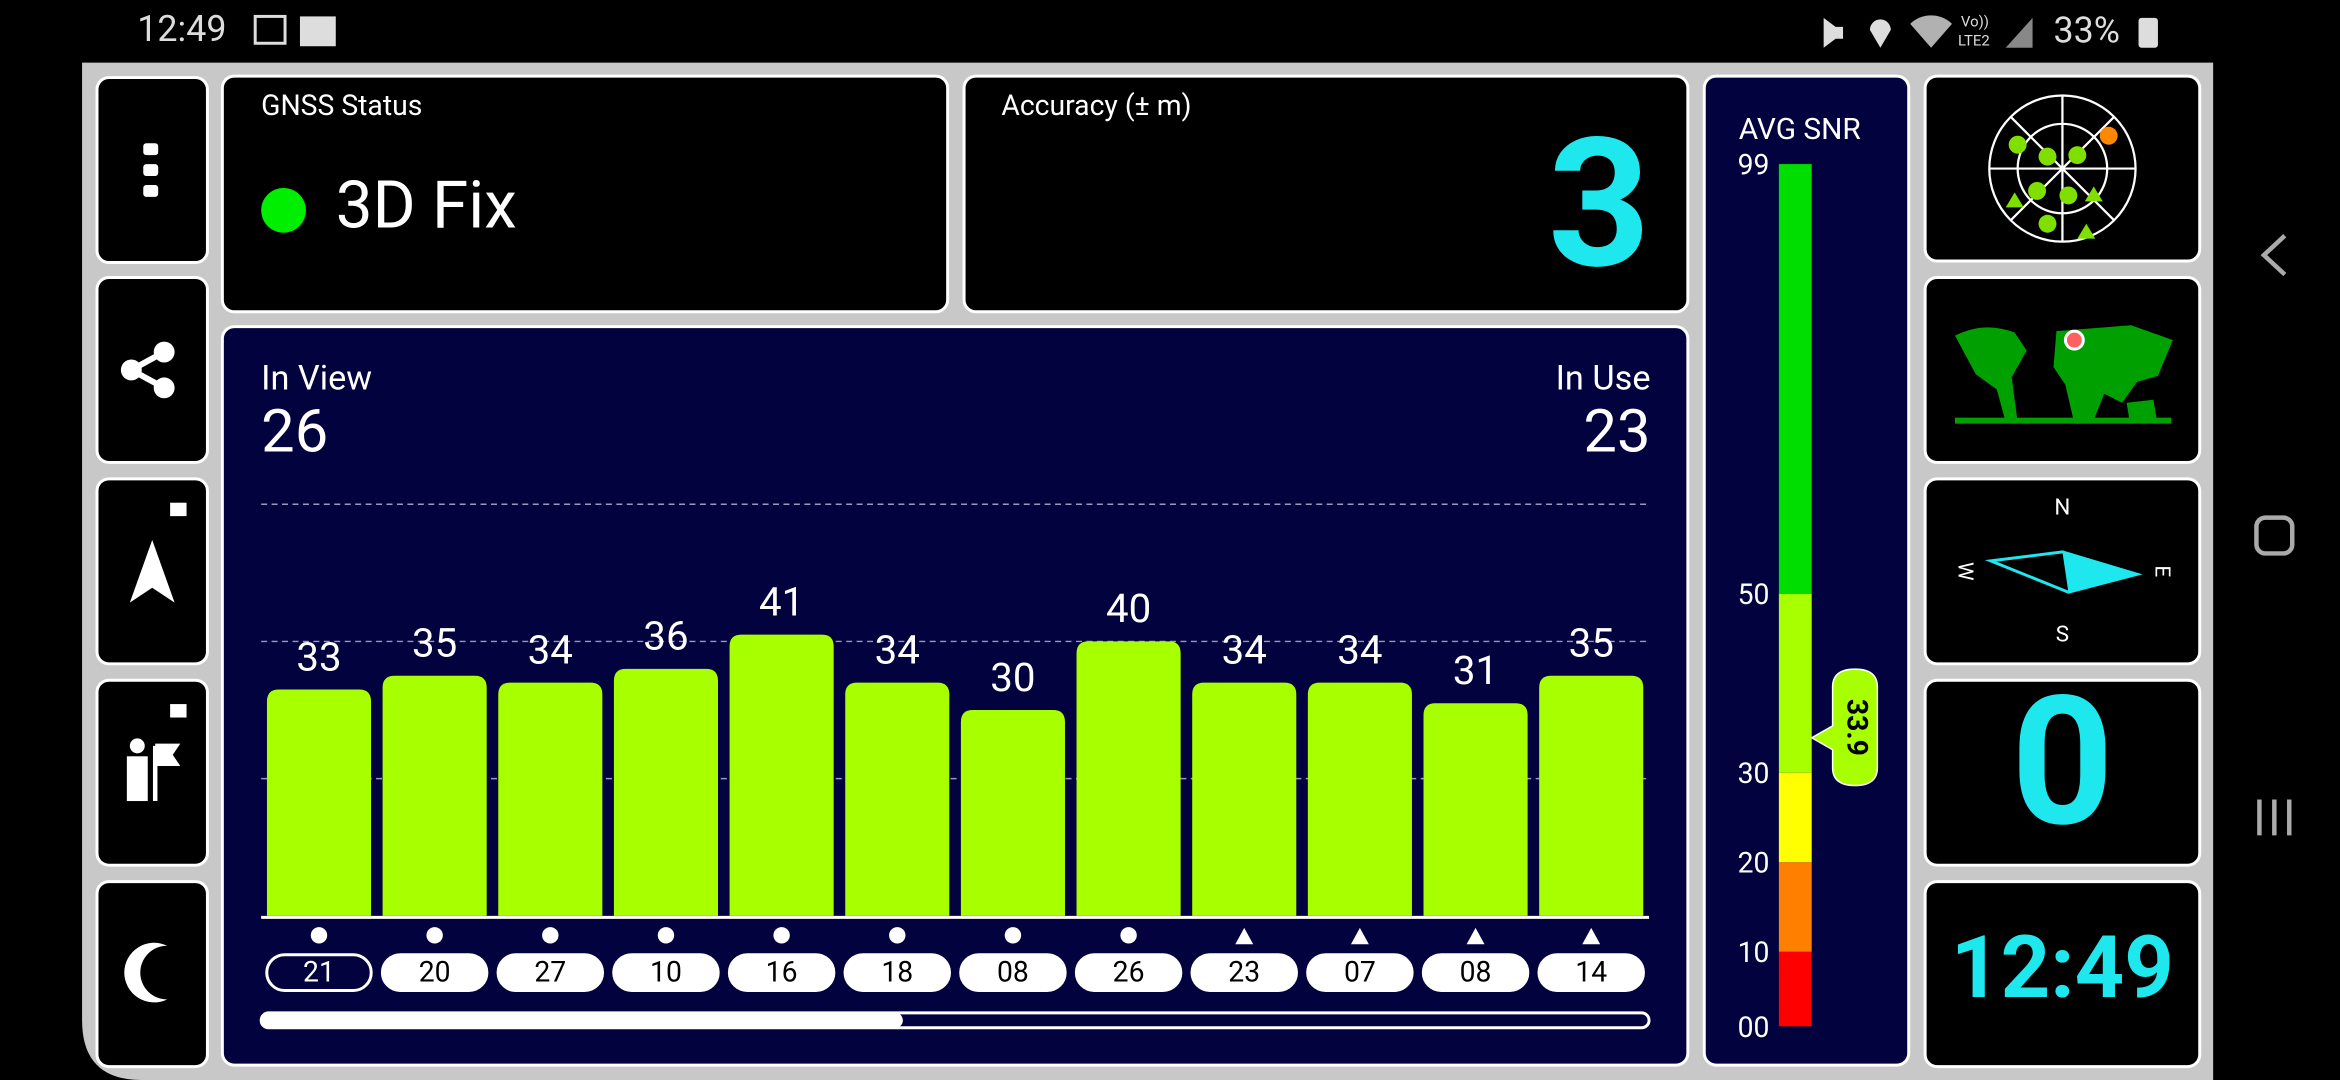 This screenshot has width=2340, height=1080. What do you see at coordinates (1754, 863) in the screenshot?
I see `snr-tick-label: 20` at bounding box center [1754, 863].